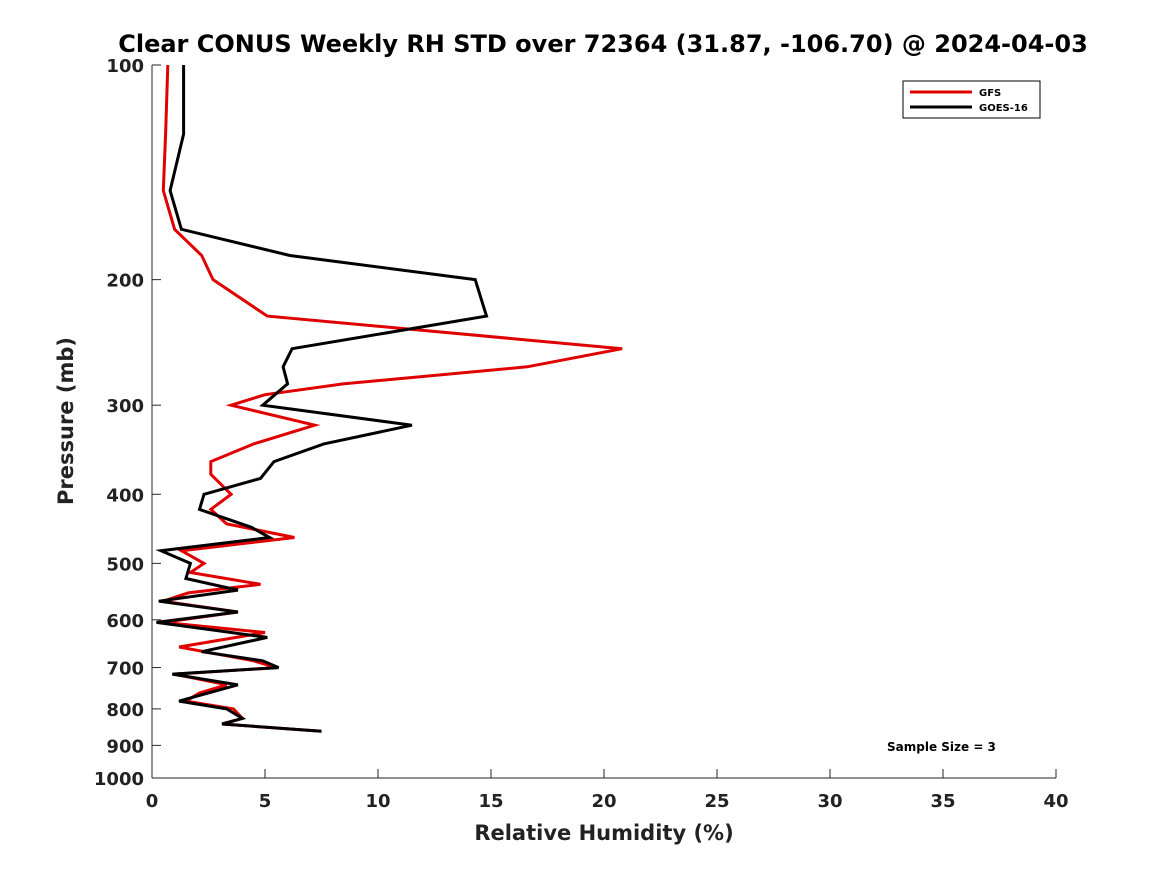 This screenshot has width=1167, height=875. I want to click on x-axis-label: Relative Humidity (%), so click(603, 833).